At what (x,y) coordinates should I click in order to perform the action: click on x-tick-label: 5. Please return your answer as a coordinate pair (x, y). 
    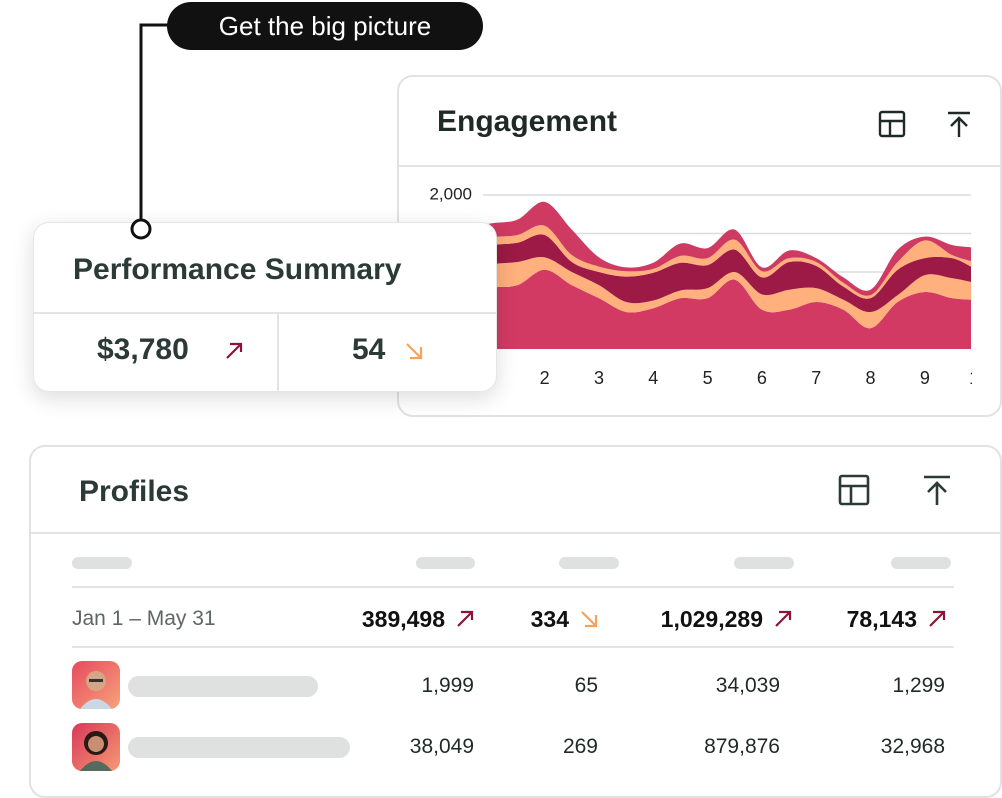
    Looking at the image, I should click on (708, 378).